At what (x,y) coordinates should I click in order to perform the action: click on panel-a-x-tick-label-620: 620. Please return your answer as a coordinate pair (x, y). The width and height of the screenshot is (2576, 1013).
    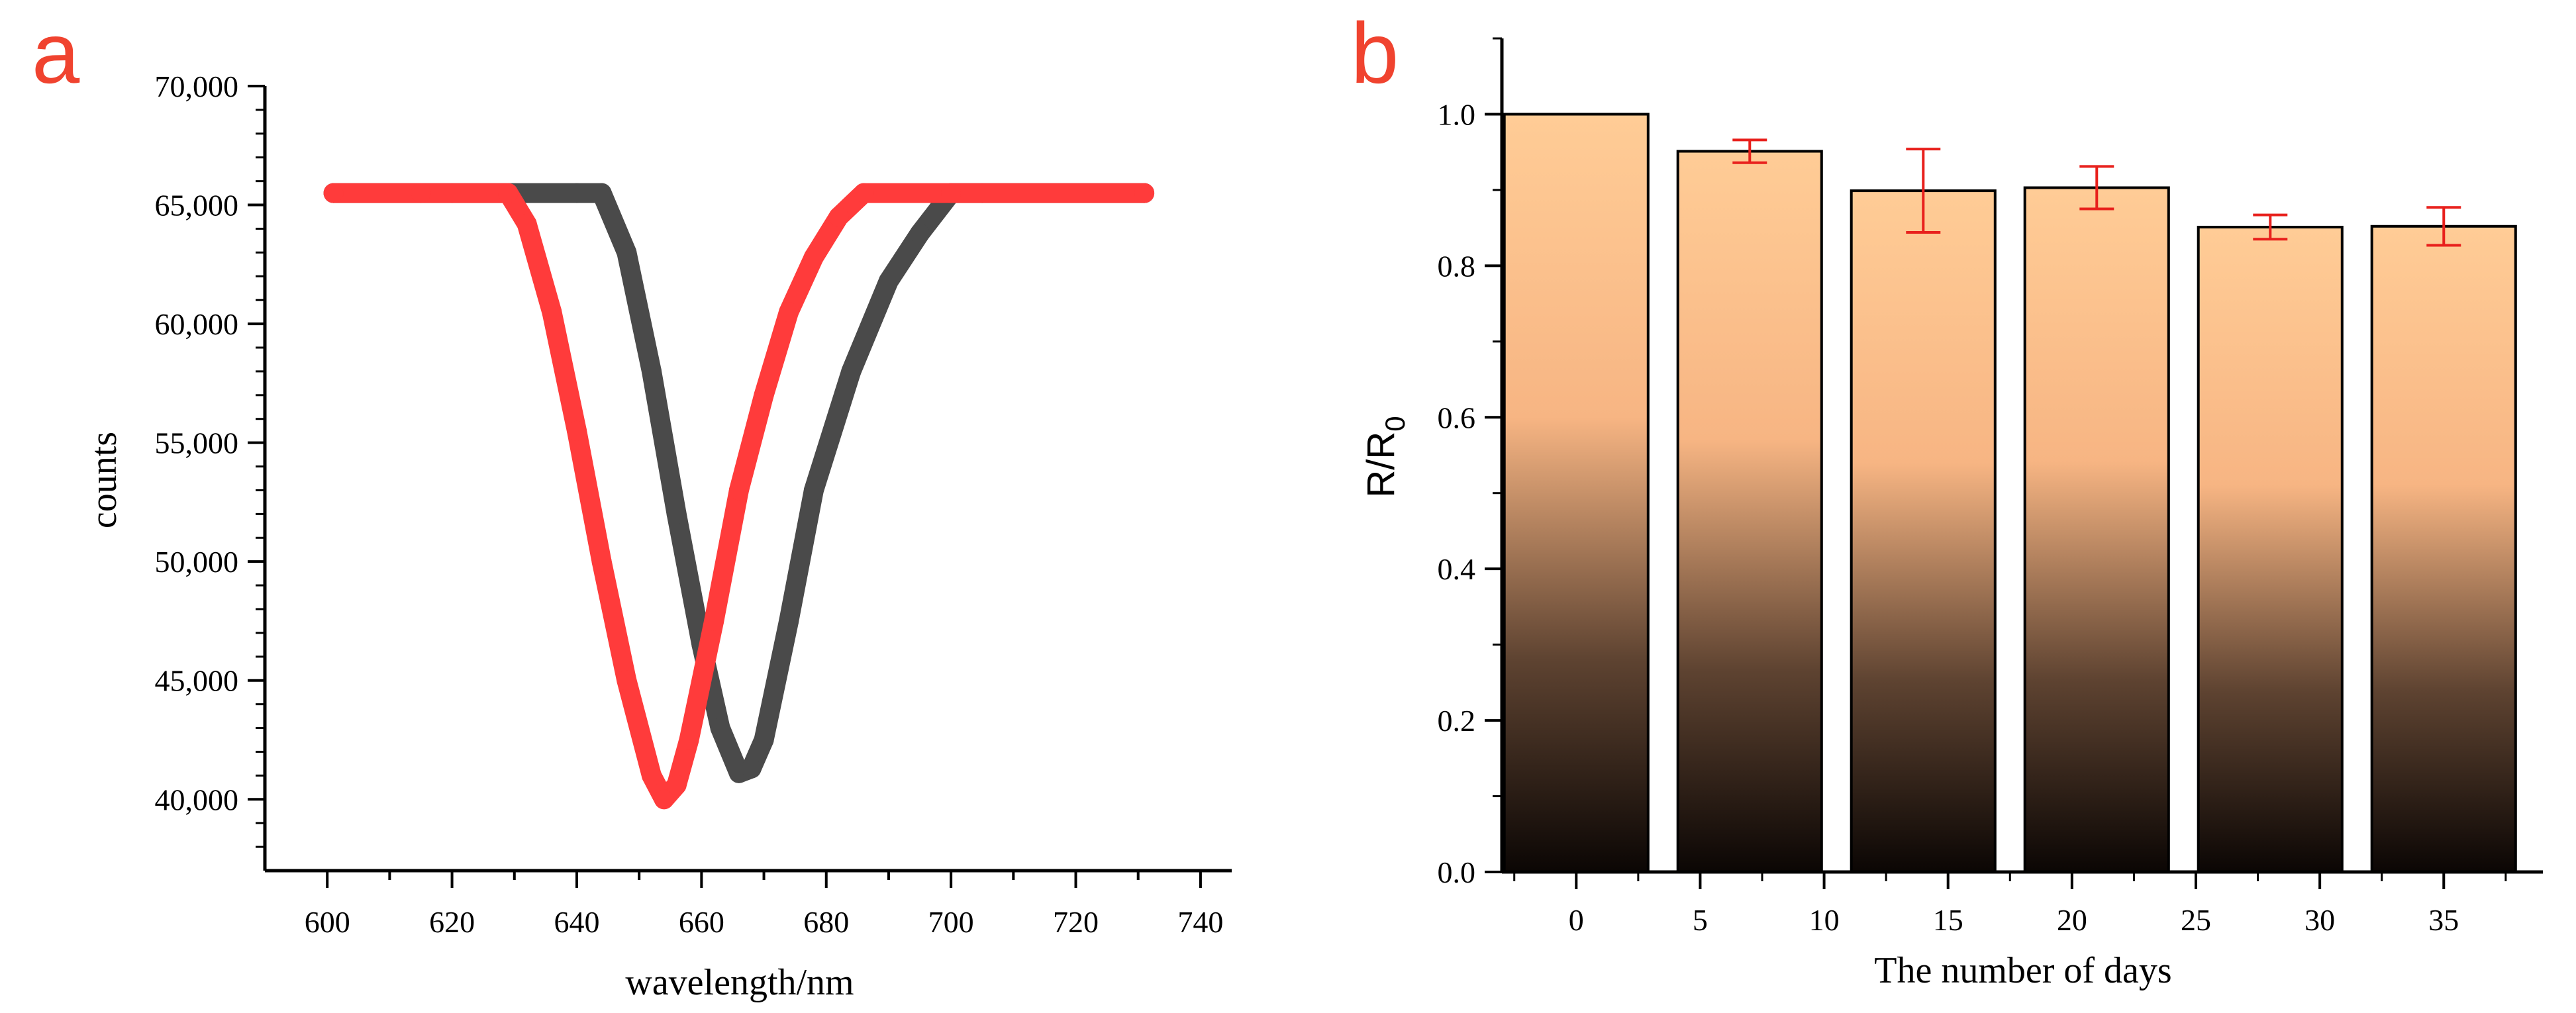
    Looking at the image, I should click on (452, 922).